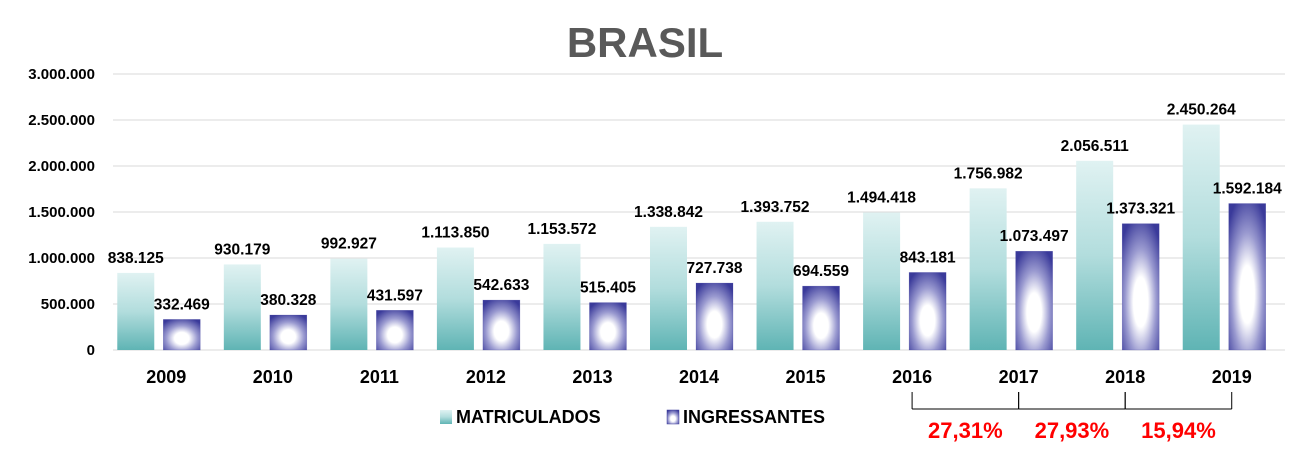  What do you see at coordinates (182, 304) in the screenshot?
I see `data-label-ingressantes: 332.469` at bounding box center [182, 304].